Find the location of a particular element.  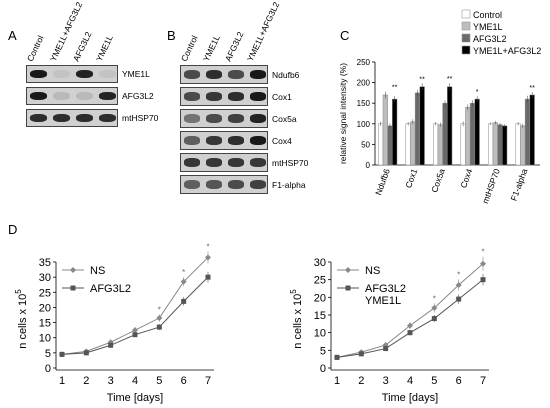

panel-c-letter: C is located at coordinates (345, 35).